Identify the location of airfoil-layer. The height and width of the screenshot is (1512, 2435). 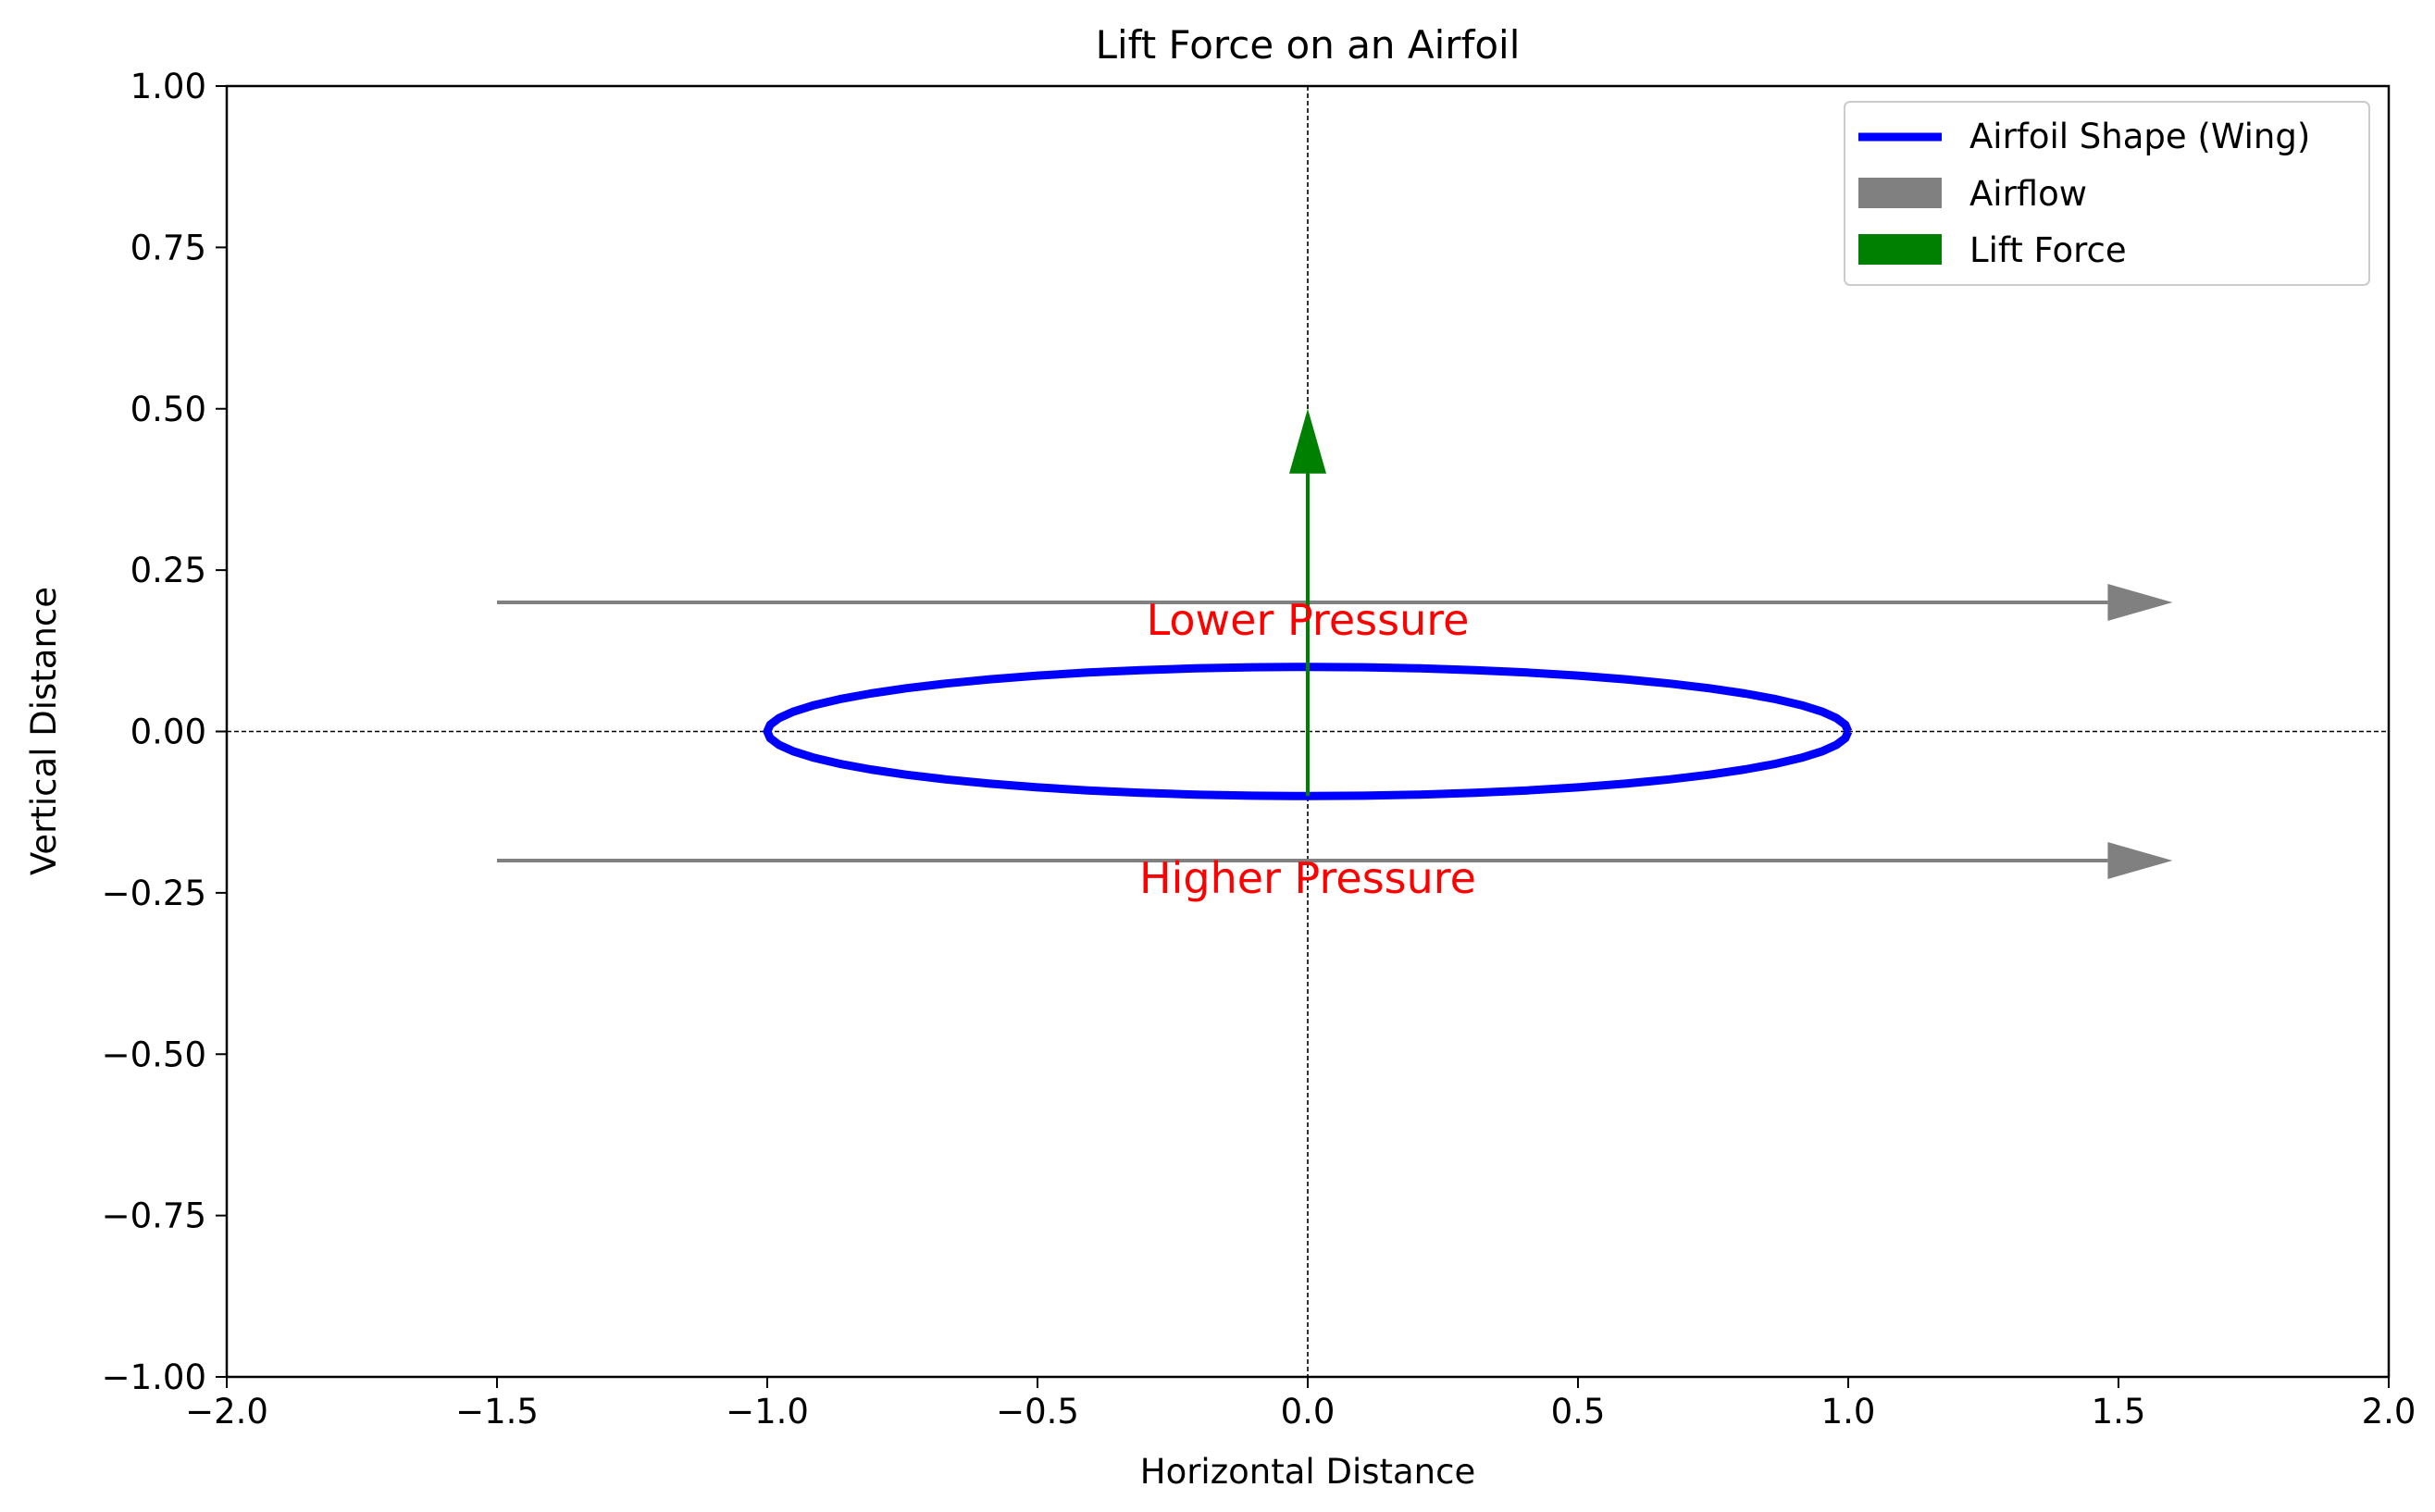
(1308, 731).